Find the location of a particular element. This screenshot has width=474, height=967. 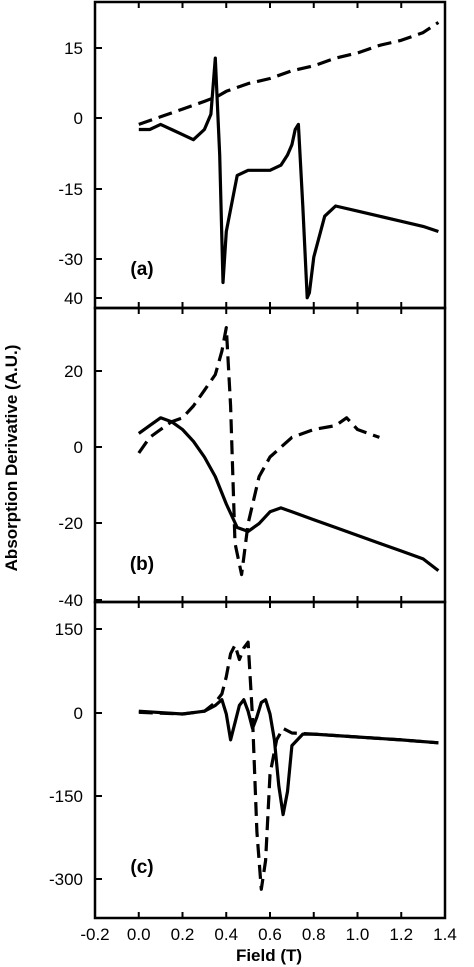

y-axis-title: Absorption Derivative (A.U.) is located at coordinates (11, 458).